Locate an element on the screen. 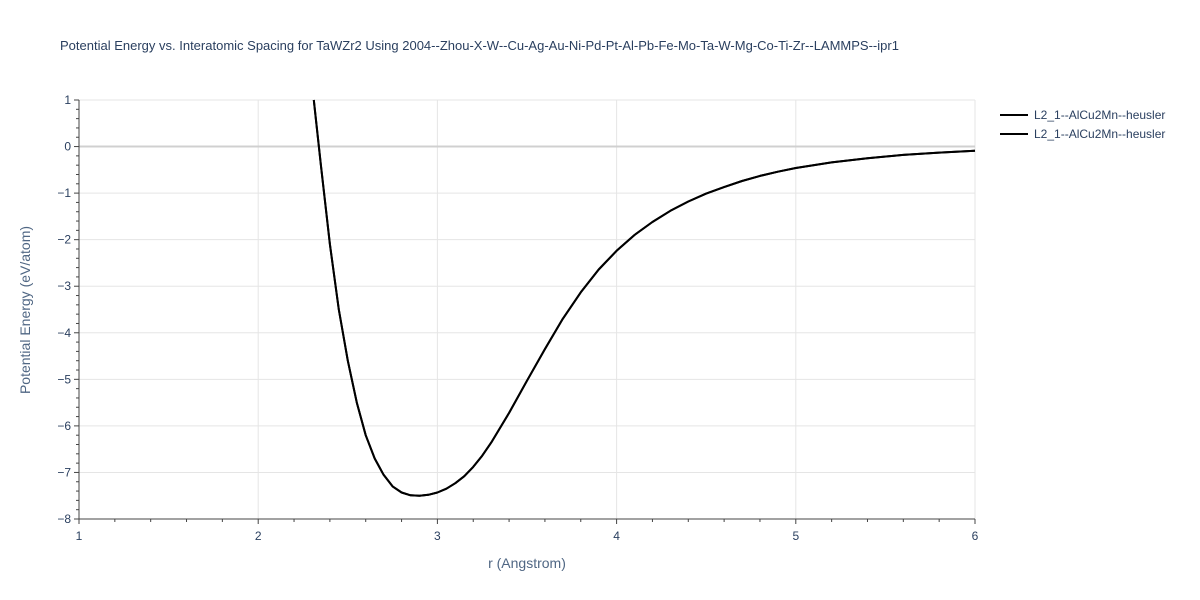 This screenshot has width=1200, height=600. x-tick-label: 5 is located at coordinates (795, 536).